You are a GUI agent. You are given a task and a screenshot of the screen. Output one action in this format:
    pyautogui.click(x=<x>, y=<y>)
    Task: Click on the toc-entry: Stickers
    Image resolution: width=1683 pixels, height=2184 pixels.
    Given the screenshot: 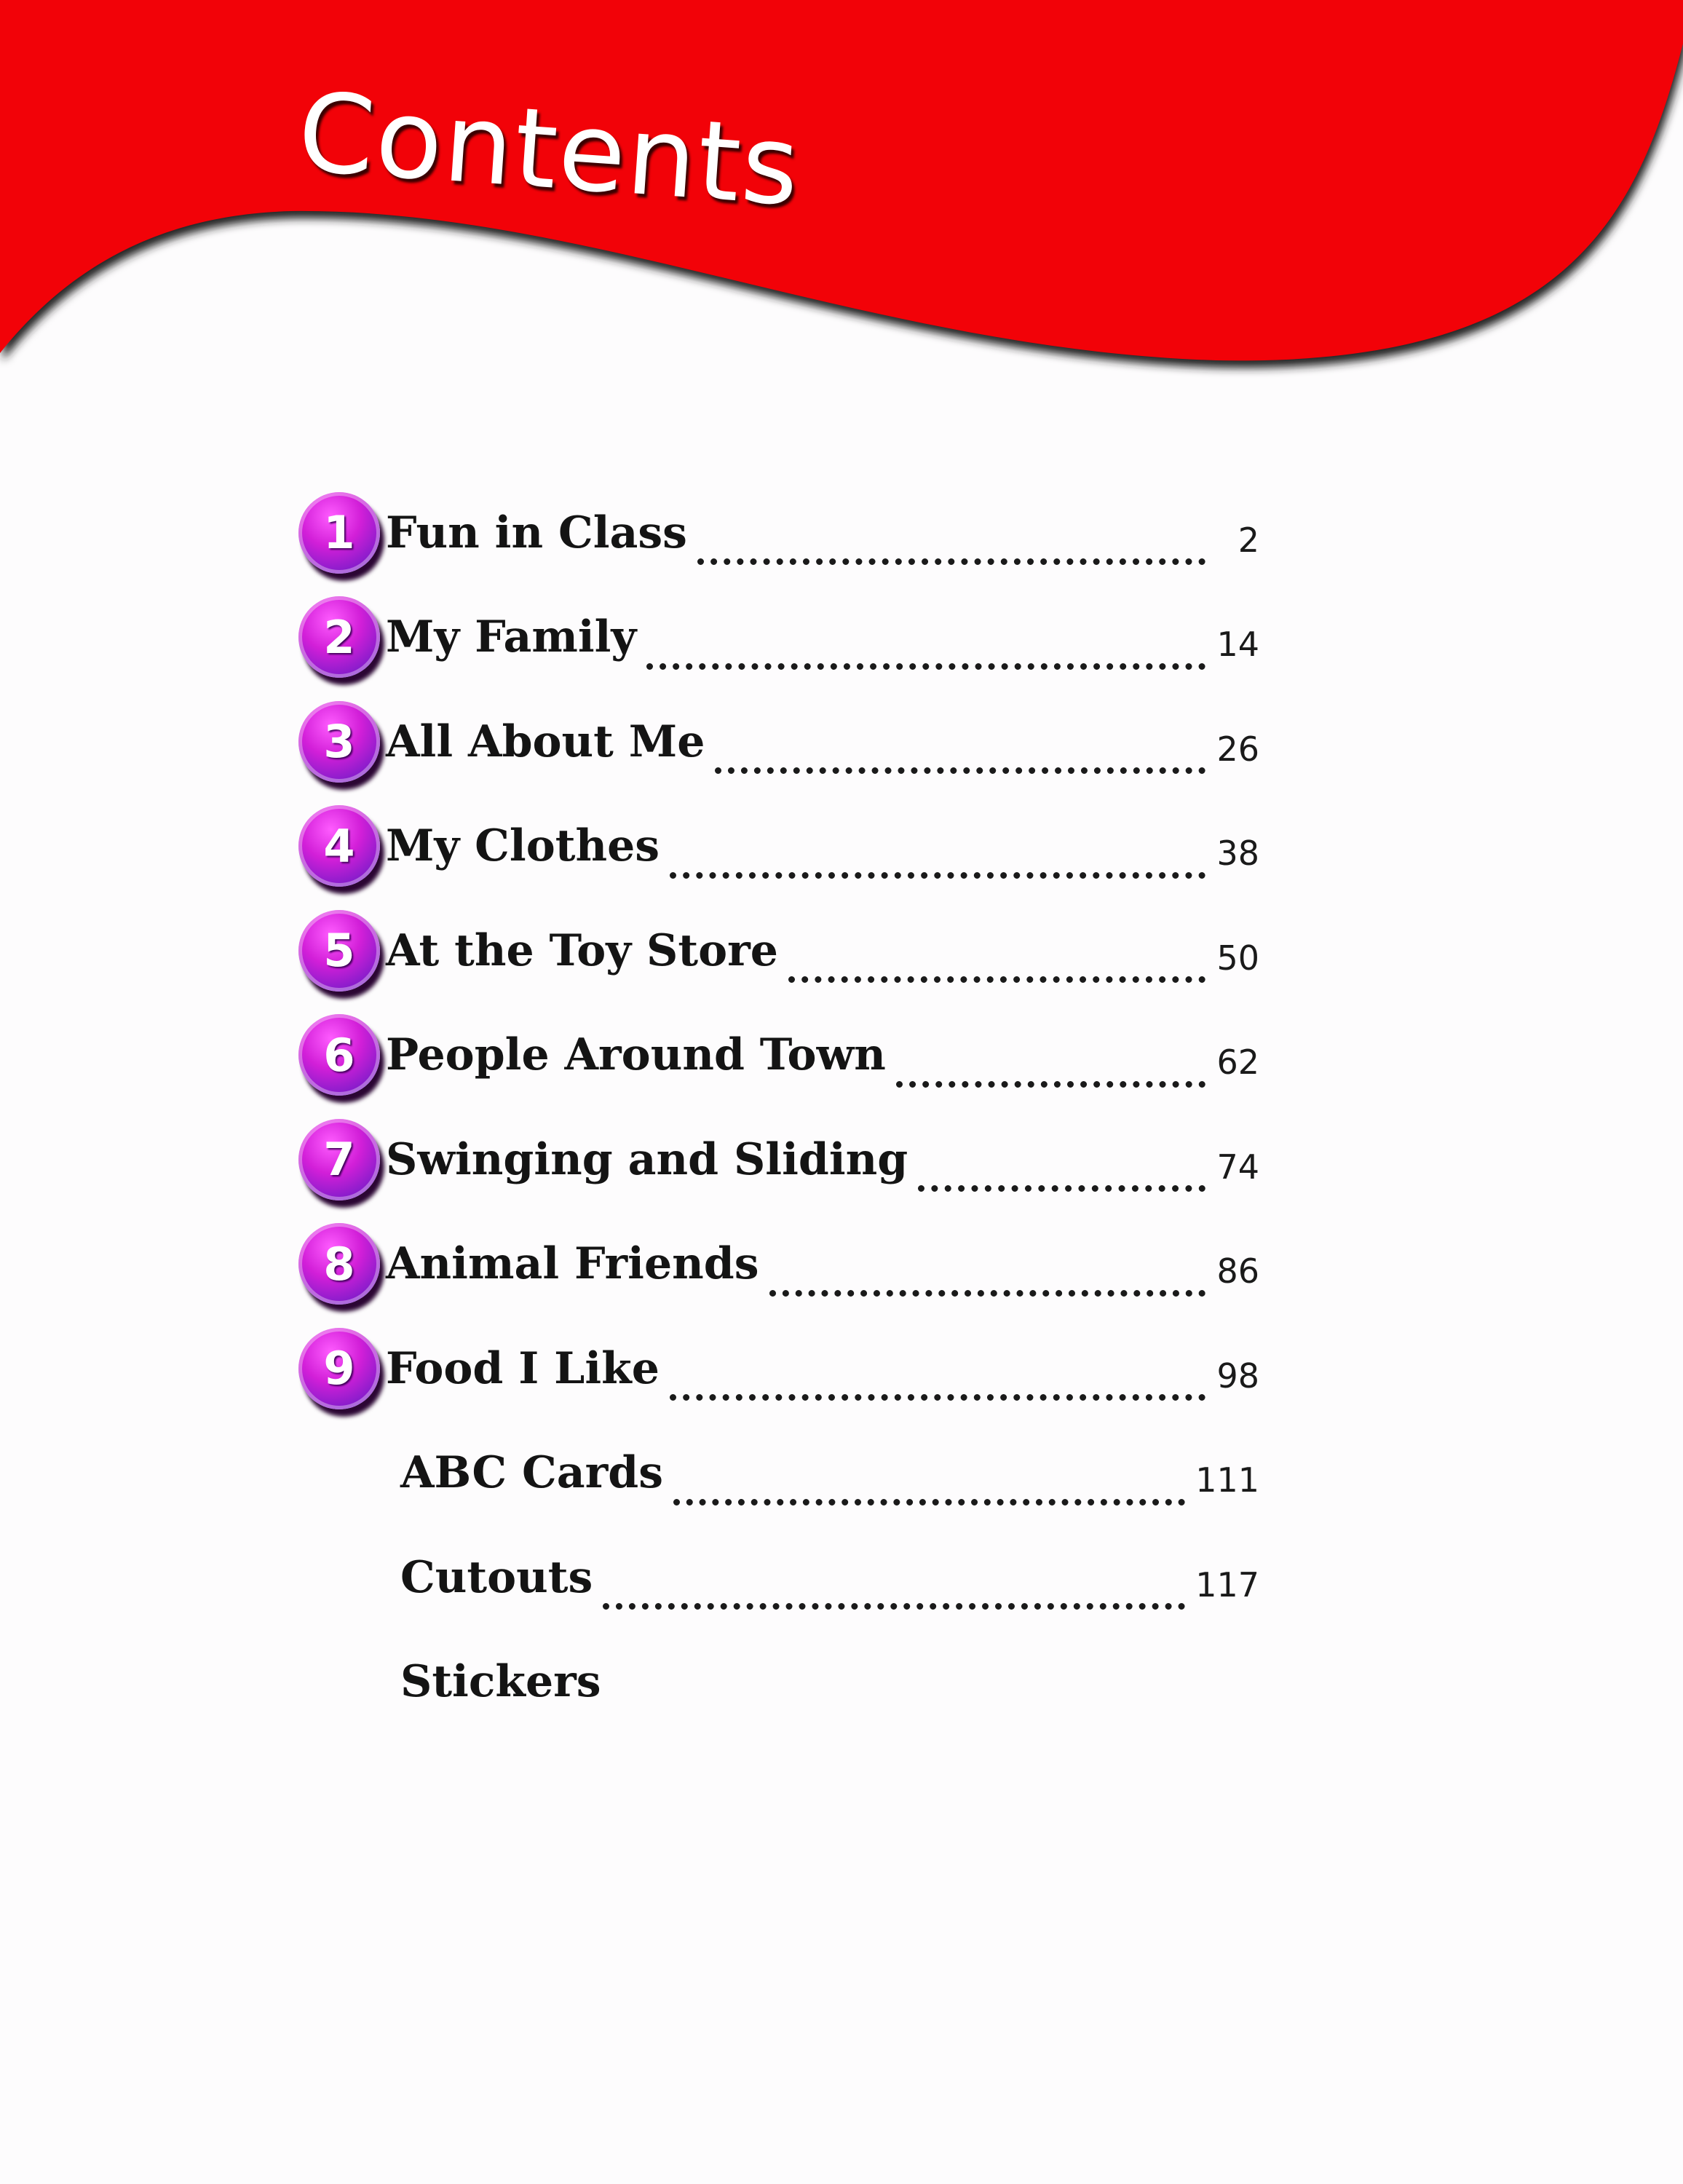 What is the action you would take?
    pyautogui.click(x=778, y=1682)
    